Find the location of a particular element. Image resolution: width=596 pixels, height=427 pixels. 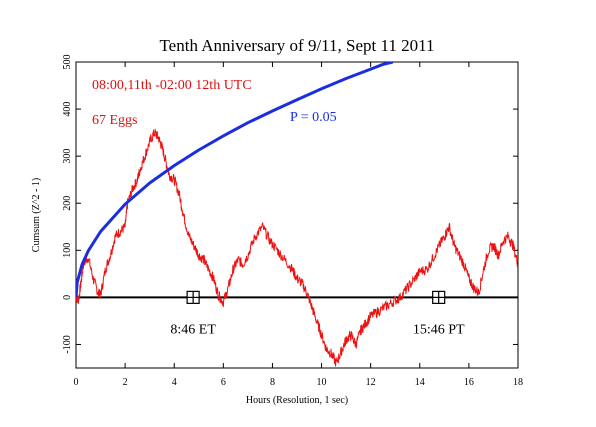

y-tick-label: 0 is located at coordinates (67, 297).